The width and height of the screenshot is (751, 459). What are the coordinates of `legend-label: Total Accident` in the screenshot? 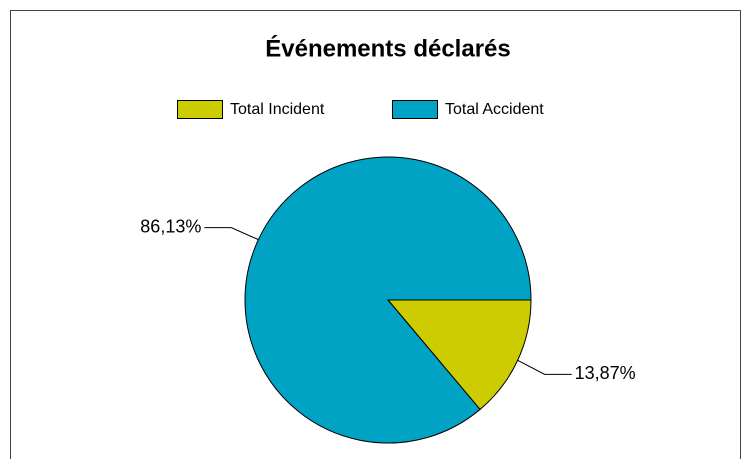 It's located at (494, 109).